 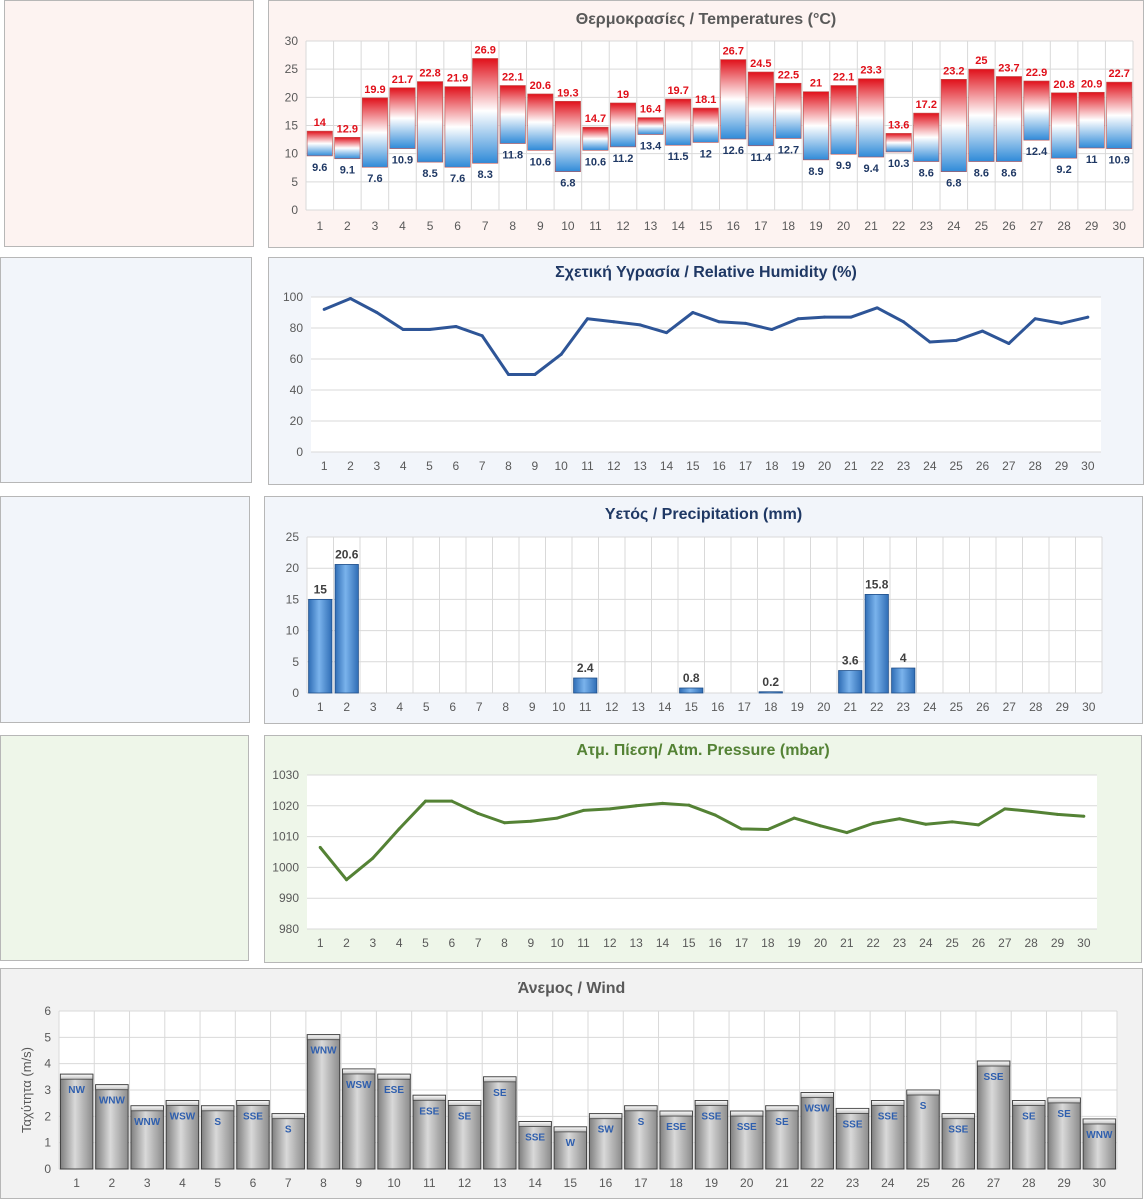 I want to click on precipitation-value-label: 15, so click(x=321, y=589).